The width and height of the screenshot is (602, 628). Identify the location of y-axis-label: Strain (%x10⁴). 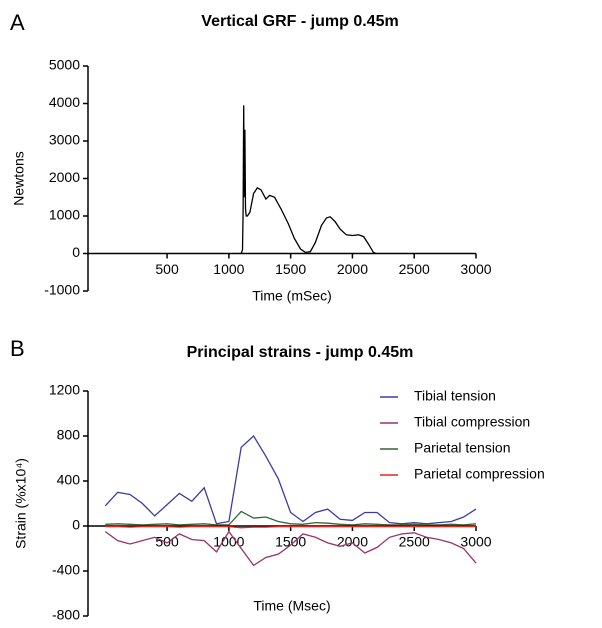
(21, 503).